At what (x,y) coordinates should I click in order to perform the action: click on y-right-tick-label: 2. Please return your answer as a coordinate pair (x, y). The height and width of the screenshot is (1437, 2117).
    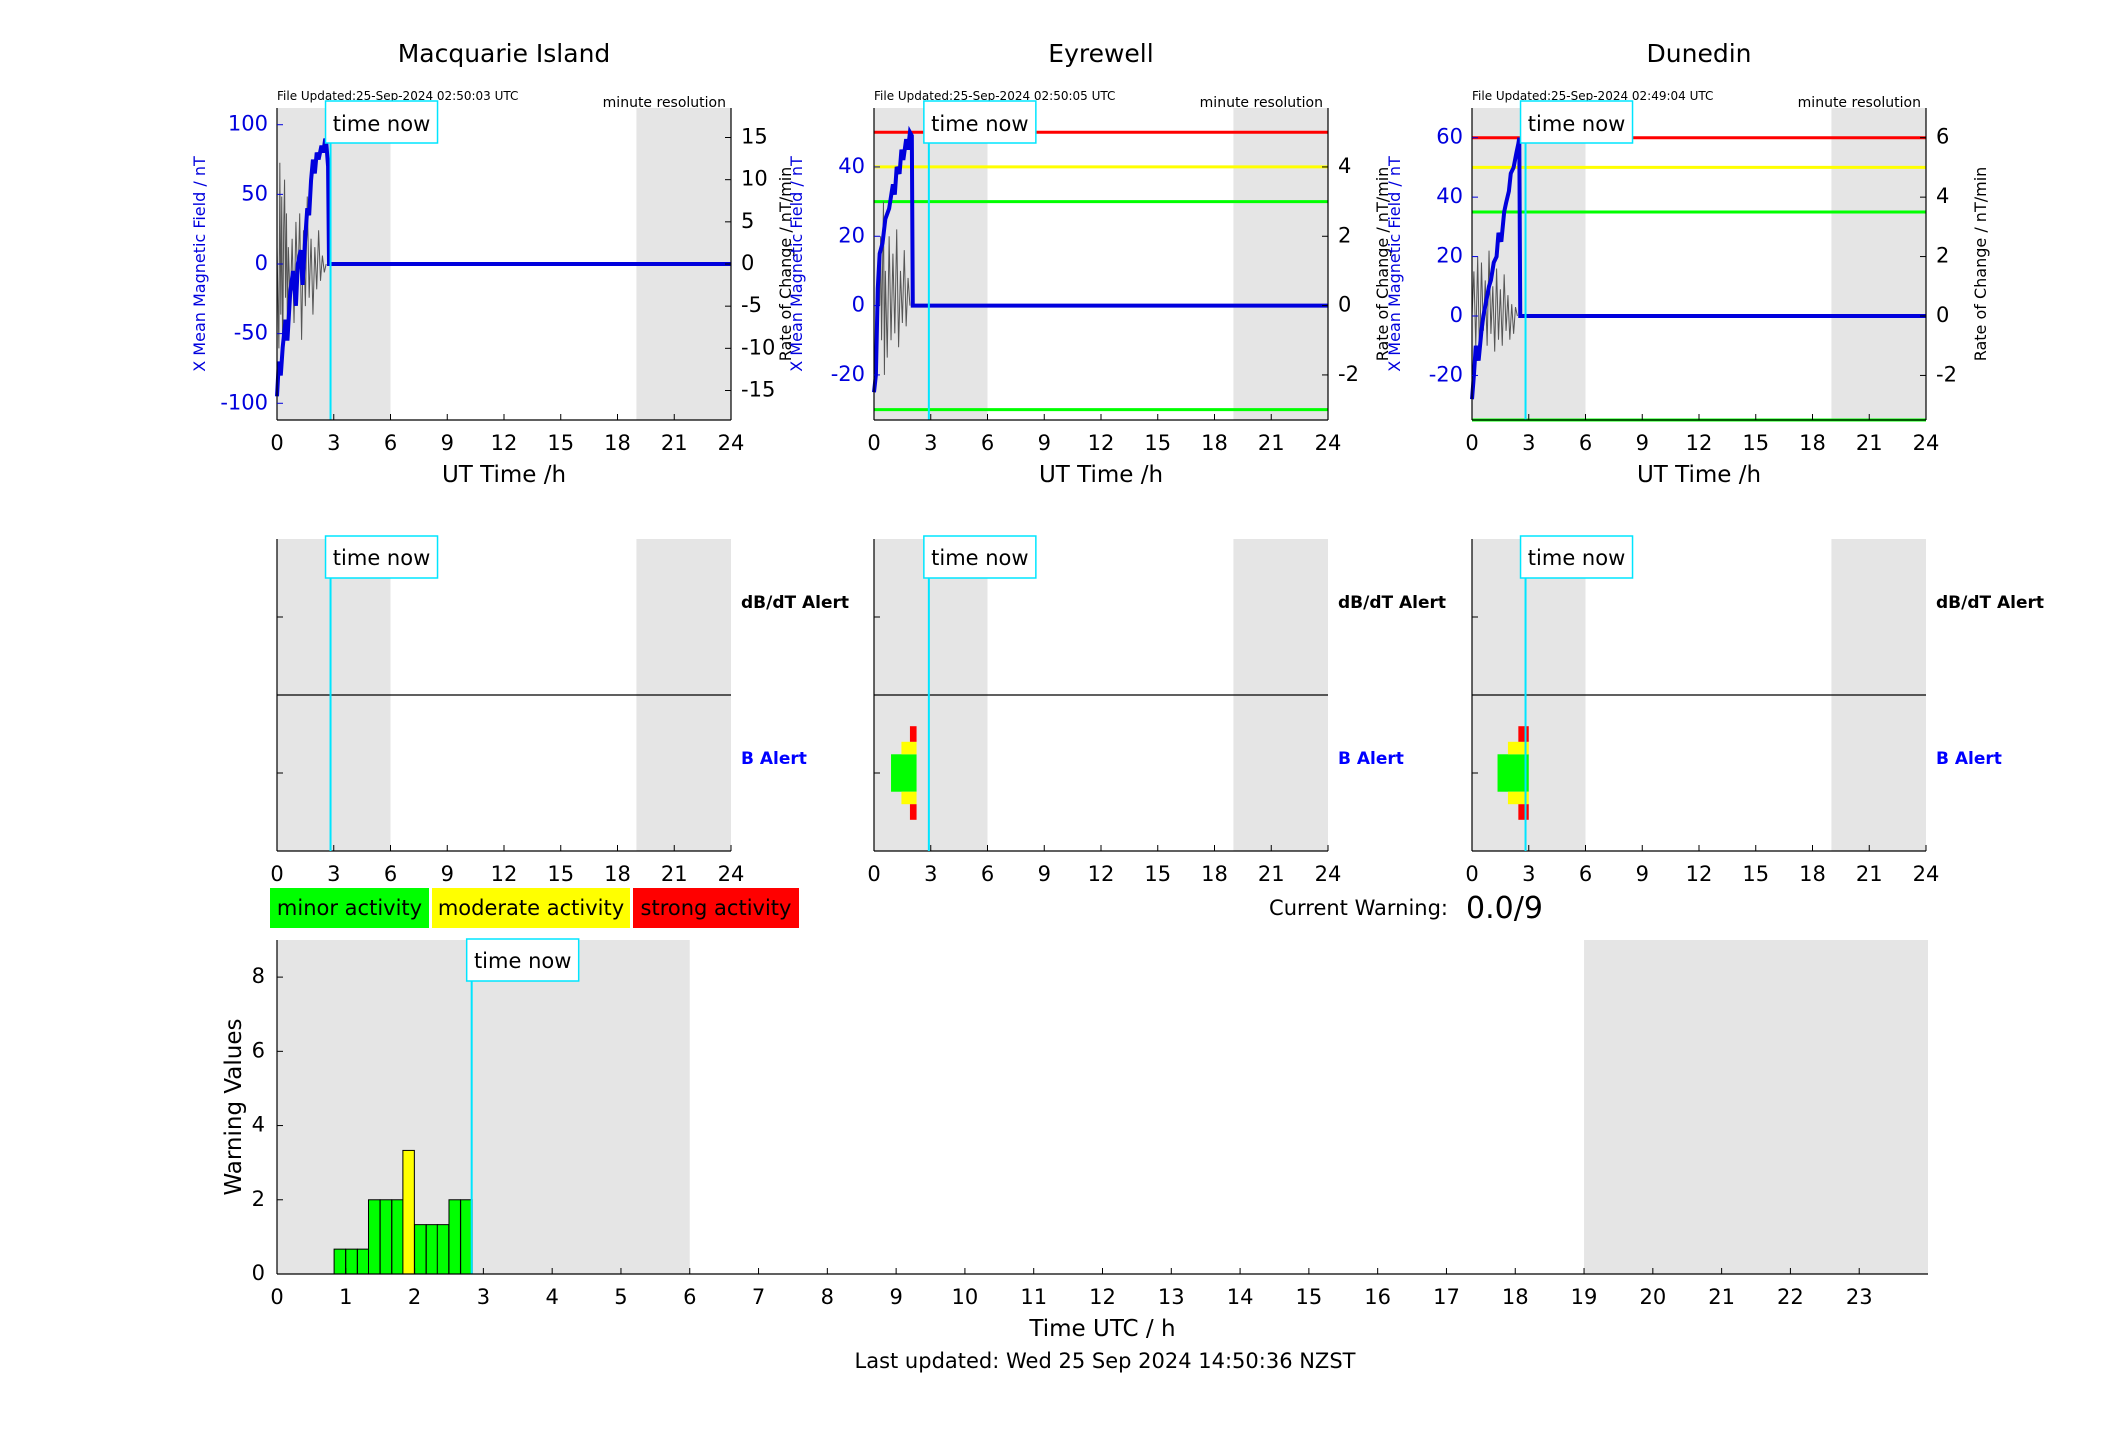
    Looking at the image, I should click on (1942, 256).